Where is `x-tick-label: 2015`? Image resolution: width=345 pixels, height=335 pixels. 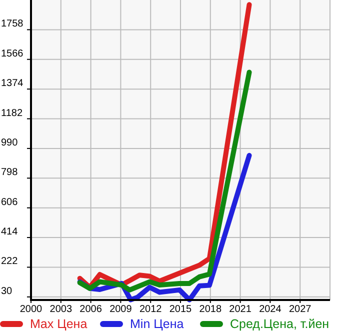 x-tick-label: 2015 is located at coordinates (180, 309).